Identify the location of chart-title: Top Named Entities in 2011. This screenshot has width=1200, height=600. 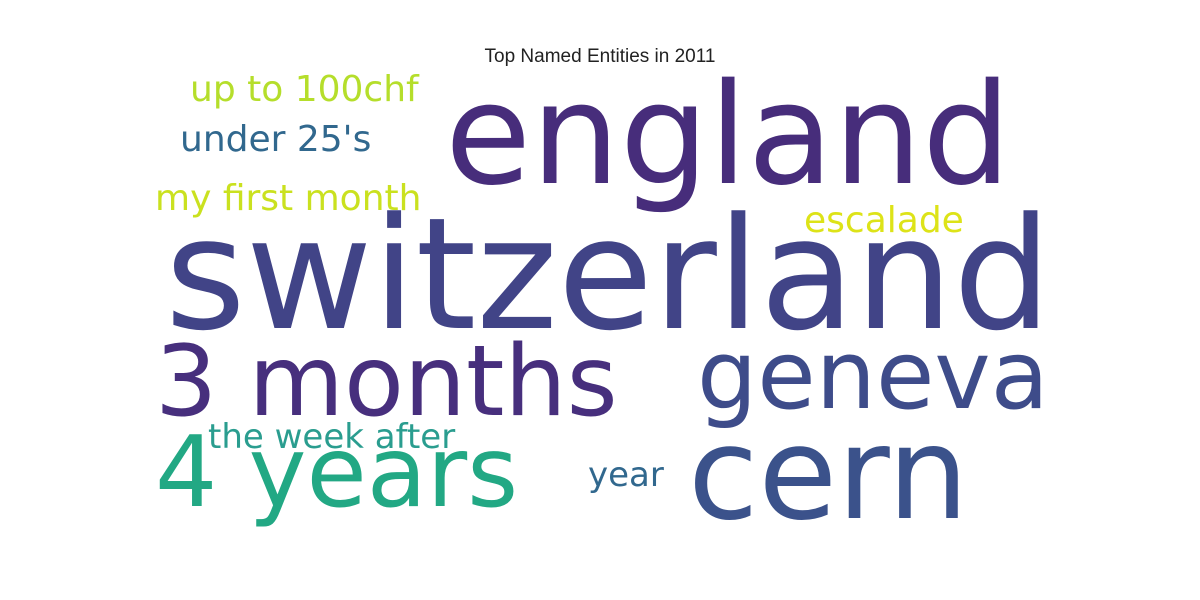
(600, 56).